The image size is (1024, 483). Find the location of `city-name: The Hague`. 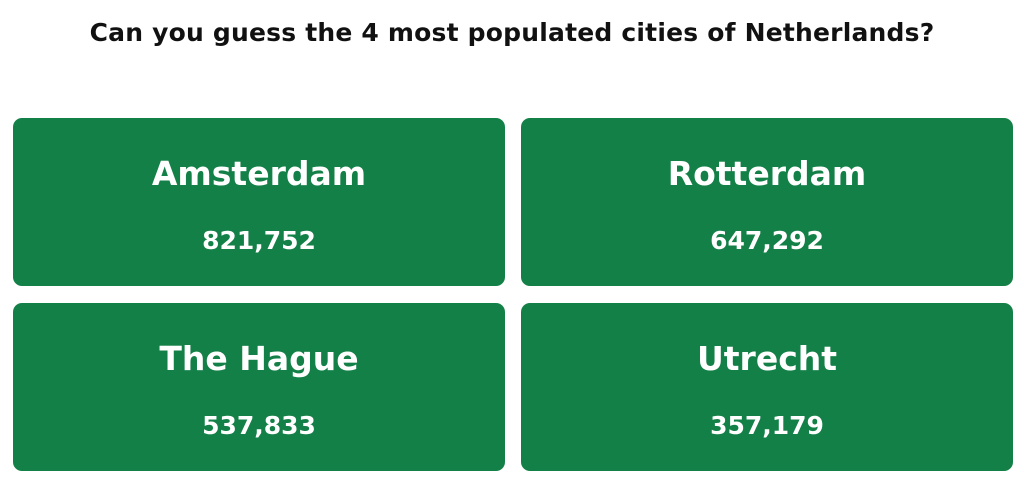

city-name: The Hague is located at coordinates (259, 358).